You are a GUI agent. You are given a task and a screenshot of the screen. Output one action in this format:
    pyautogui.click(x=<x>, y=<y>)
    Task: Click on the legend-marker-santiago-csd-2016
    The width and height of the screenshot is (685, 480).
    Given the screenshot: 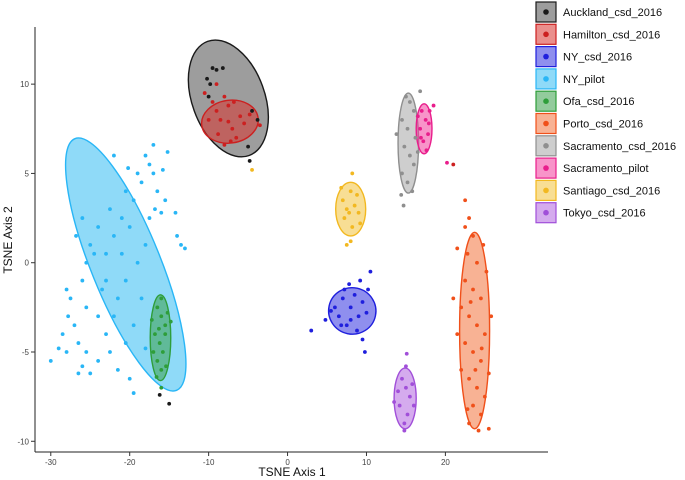 What is the action you would take?
    pyautogui.click(x=546, y=190)
    